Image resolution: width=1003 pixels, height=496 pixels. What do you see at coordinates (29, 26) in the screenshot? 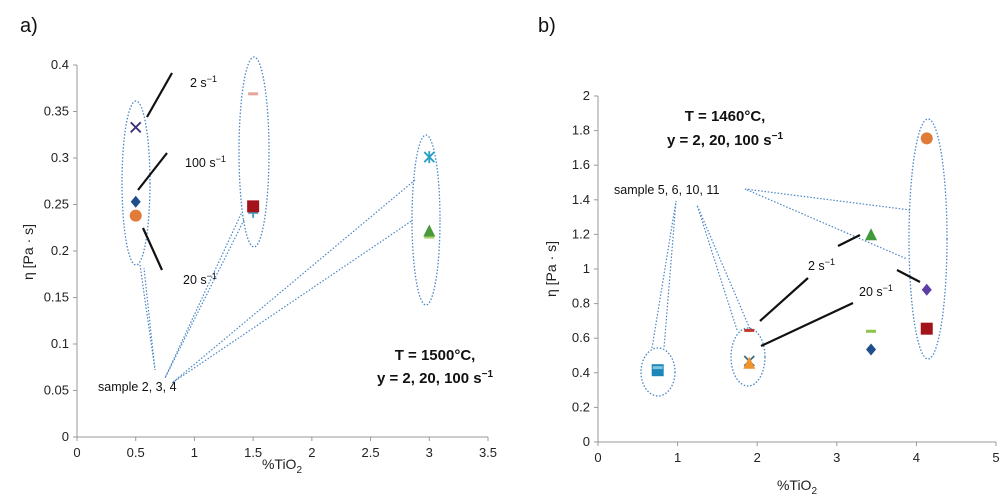
I see `panel-a-label: a)` at bounding box center [29, 26].